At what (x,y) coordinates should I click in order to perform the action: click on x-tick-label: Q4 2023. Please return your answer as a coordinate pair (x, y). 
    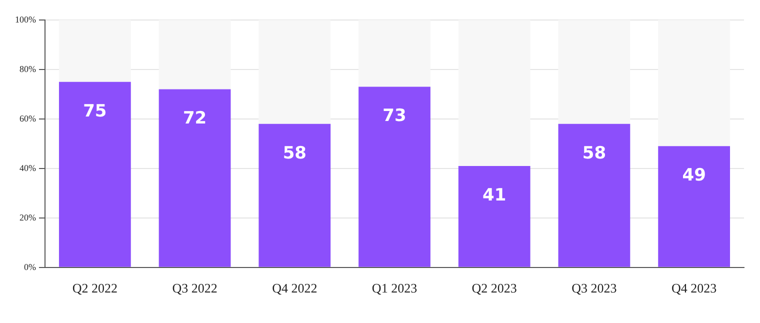
    Looking at the image, I should click on (694, 288).